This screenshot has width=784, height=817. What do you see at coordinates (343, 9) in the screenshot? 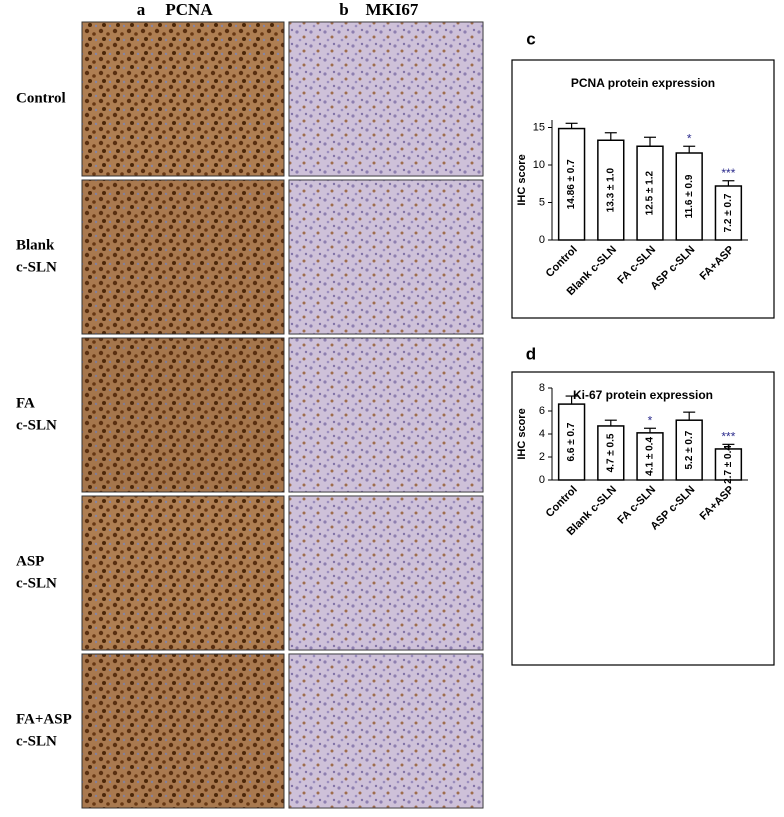
I see `panel-letter: b` at bounding box center [343, 9].